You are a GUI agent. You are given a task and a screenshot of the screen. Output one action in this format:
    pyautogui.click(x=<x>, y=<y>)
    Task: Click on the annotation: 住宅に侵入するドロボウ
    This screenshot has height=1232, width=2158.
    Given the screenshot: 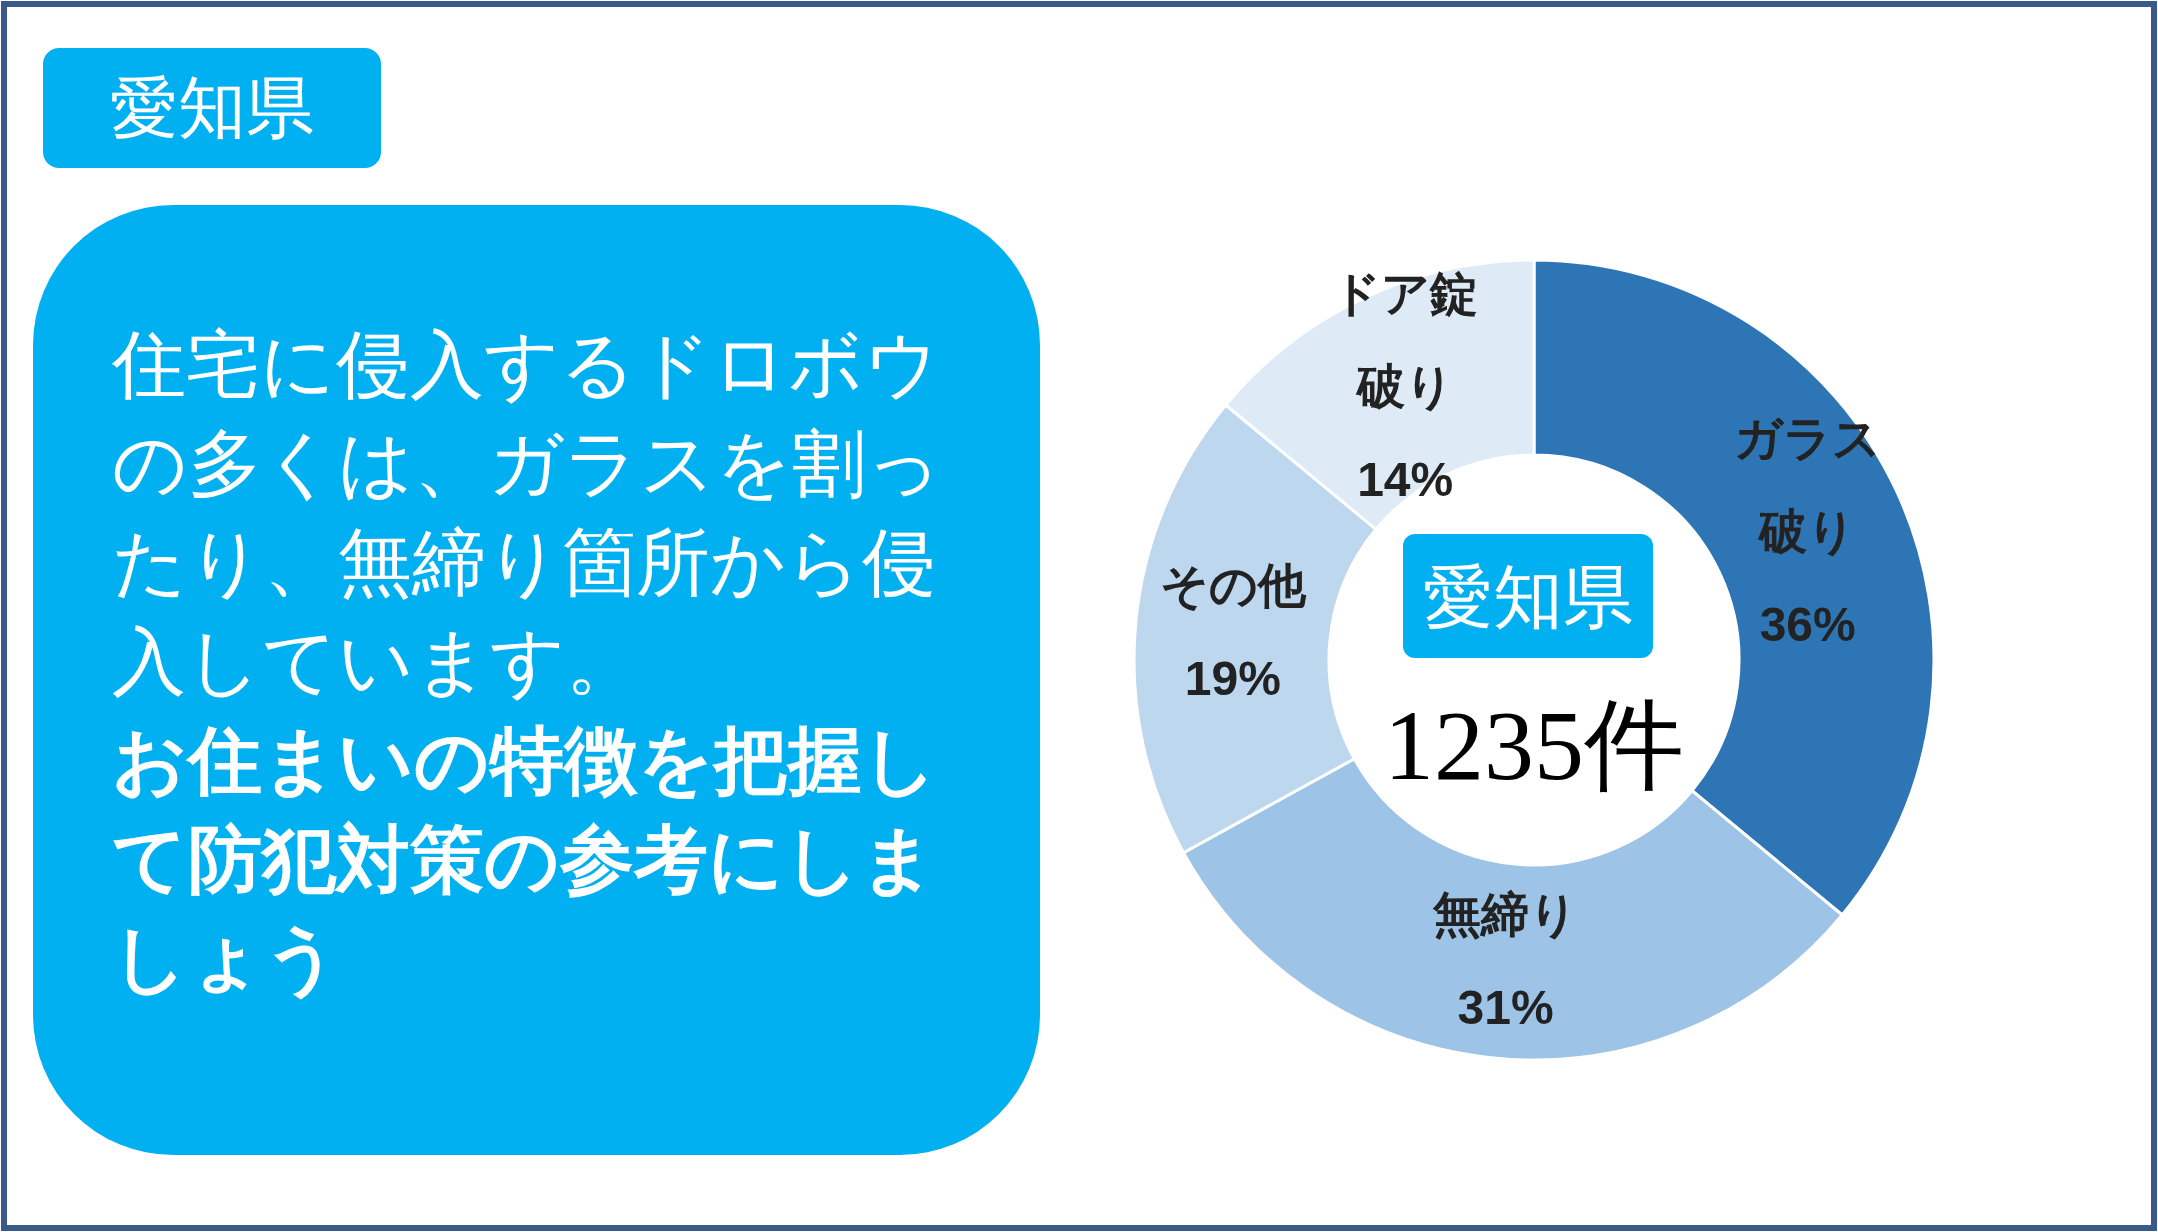 What is the action you would take?
    pyautogui.click(x=526, y=365)
    